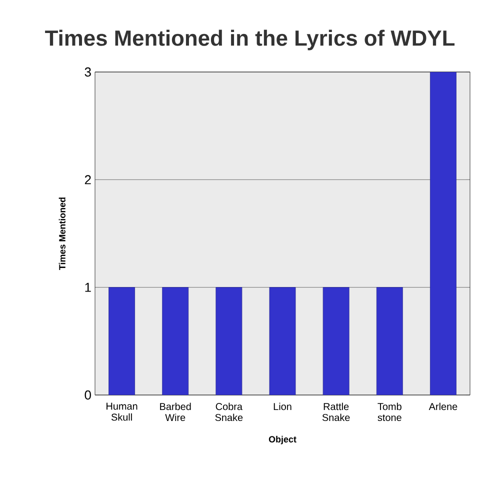 Image resolution: width=501 pixels, height=494 pixels. I want to click on x-axis-title: Object, so click(282, 440).